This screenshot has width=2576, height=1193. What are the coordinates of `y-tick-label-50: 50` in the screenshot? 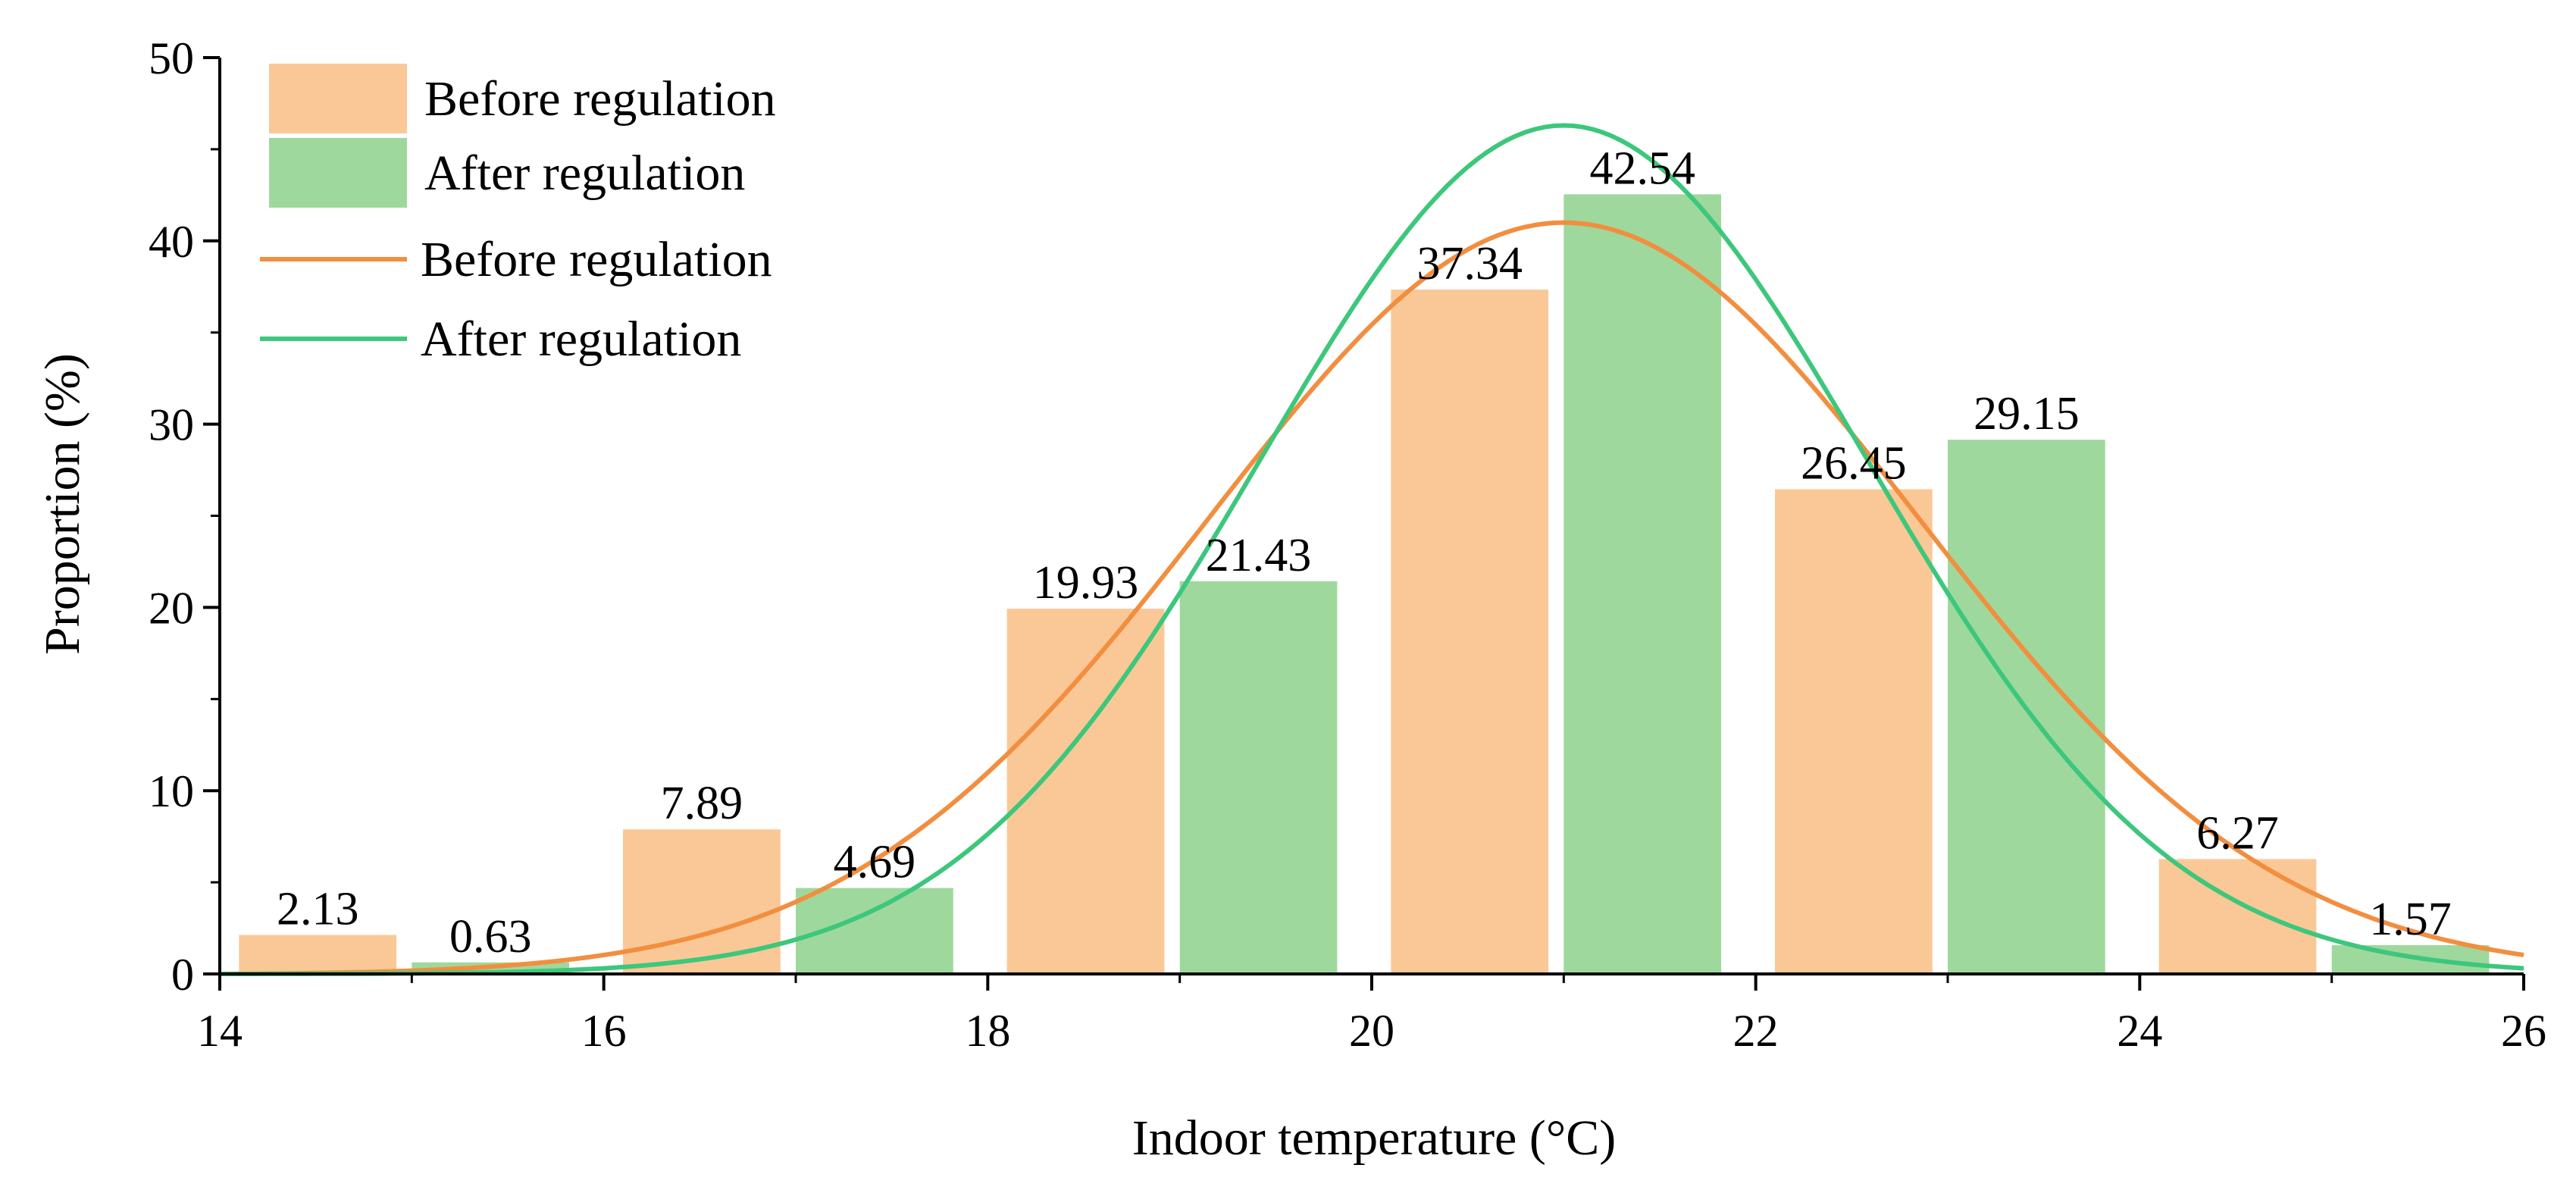 It's located at (171, 58).